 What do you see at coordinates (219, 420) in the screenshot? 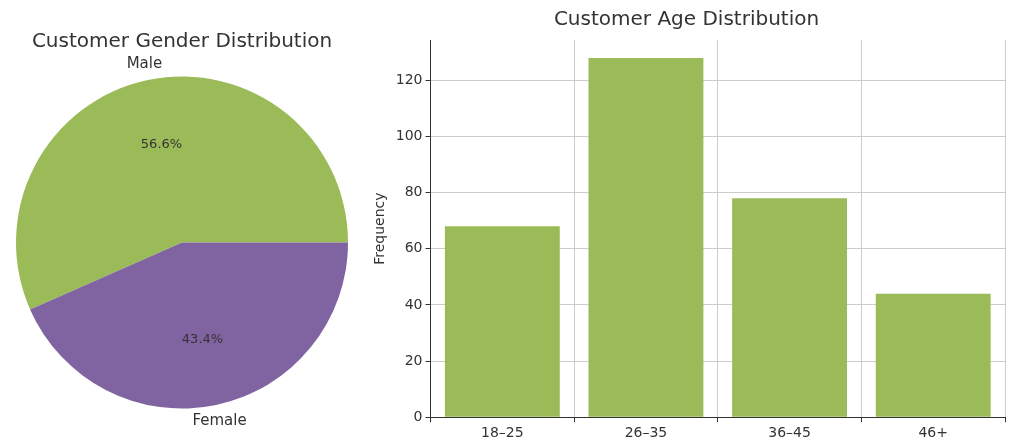
I see `slice-label: Female` at bounding box center [219, 420].